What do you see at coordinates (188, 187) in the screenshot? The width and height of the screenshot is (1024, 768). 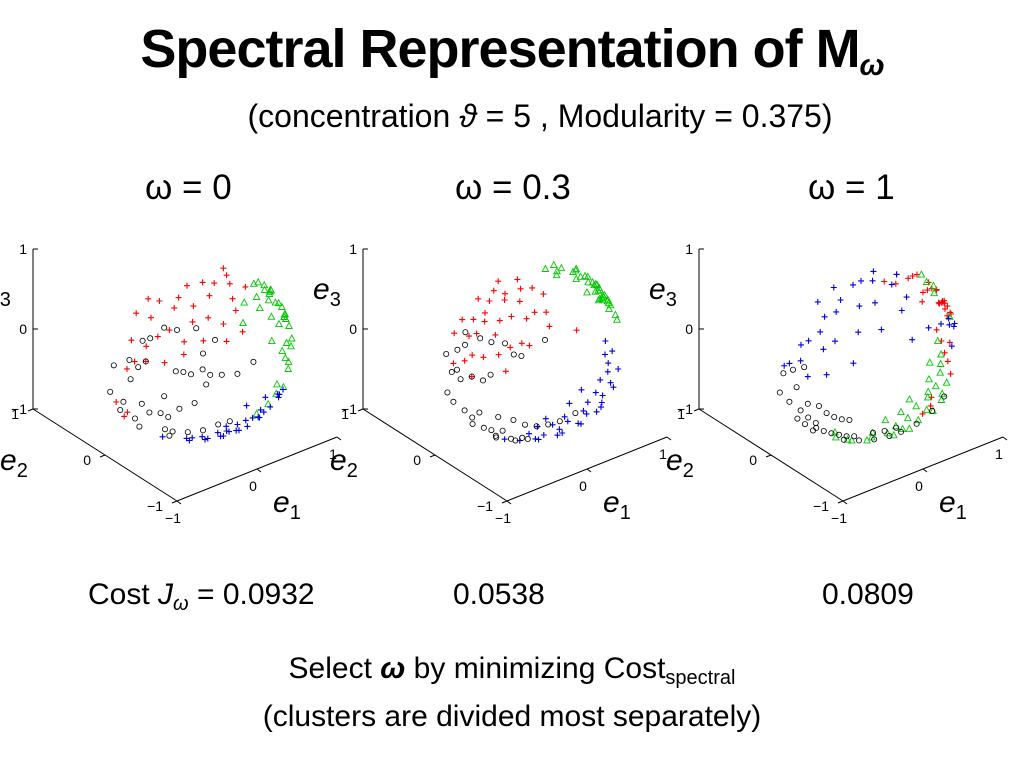 I see `panel-1-title: ω = 0` at bounding box center [188, 187].